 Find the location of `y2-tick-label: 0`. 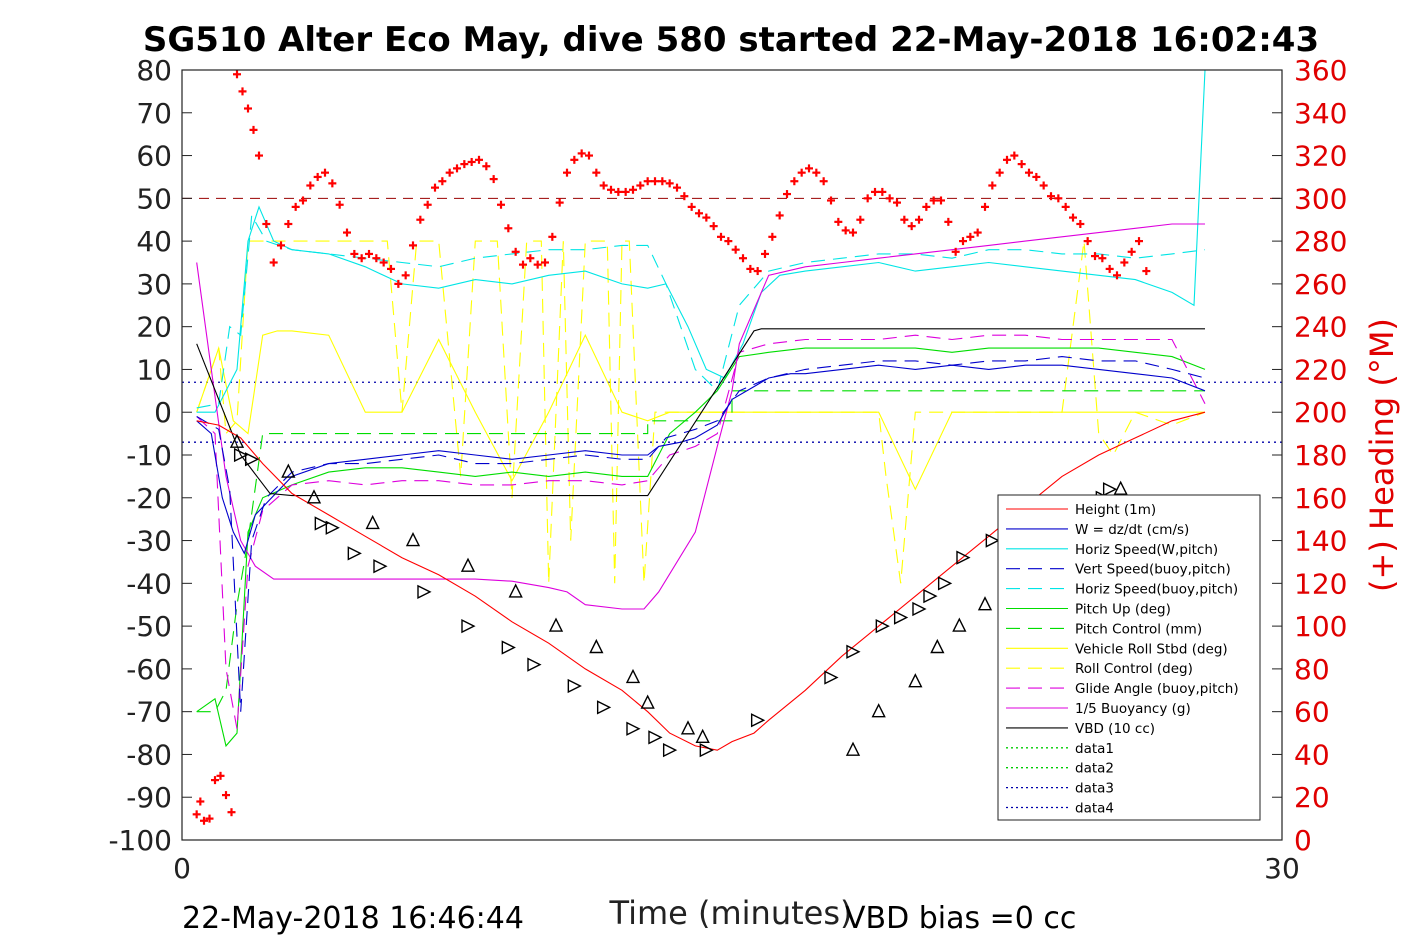

y2-tick-label: 0 is located at coordinates (1303, 840).